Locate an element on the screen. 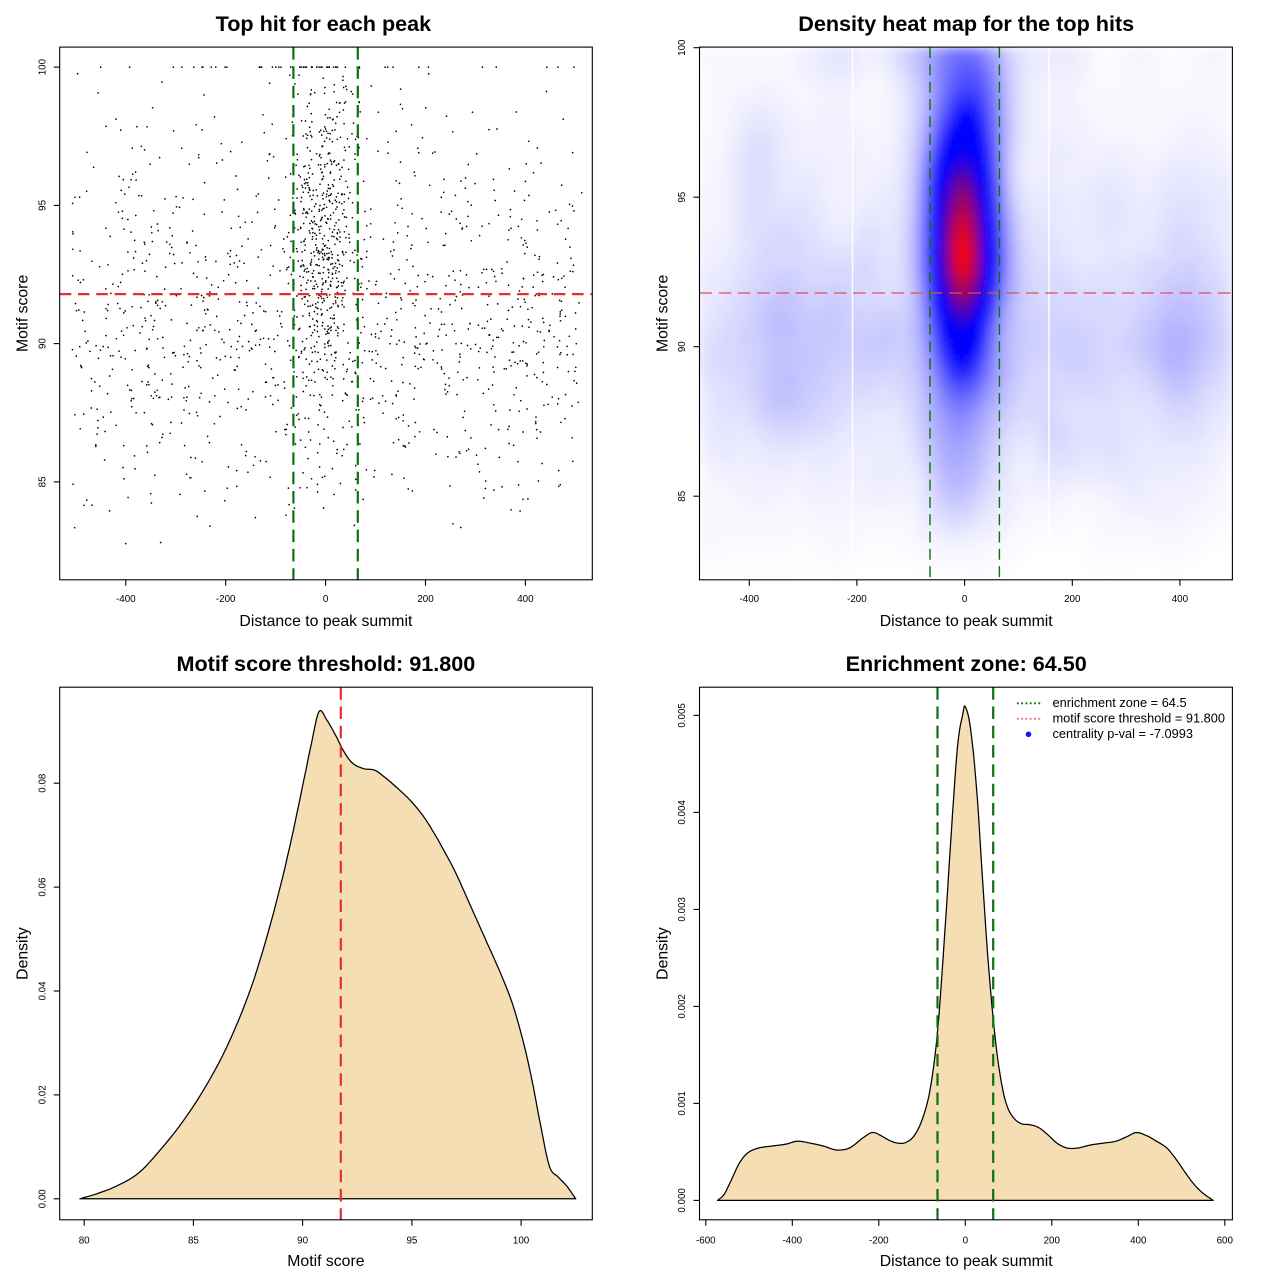 The image size is (1280, 1285). svg-text: Top hit for each peak is located at coordinates (324, 23).